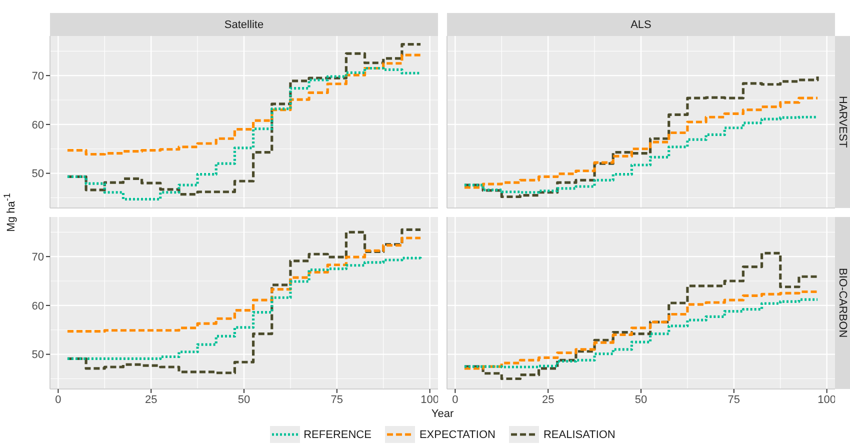 The height and width of the screenshot is (444, 850). What do you see at coordinates (244, 24) in the screenshot?
I see `chart-title: Satellite` at bounding box center [244, 24].